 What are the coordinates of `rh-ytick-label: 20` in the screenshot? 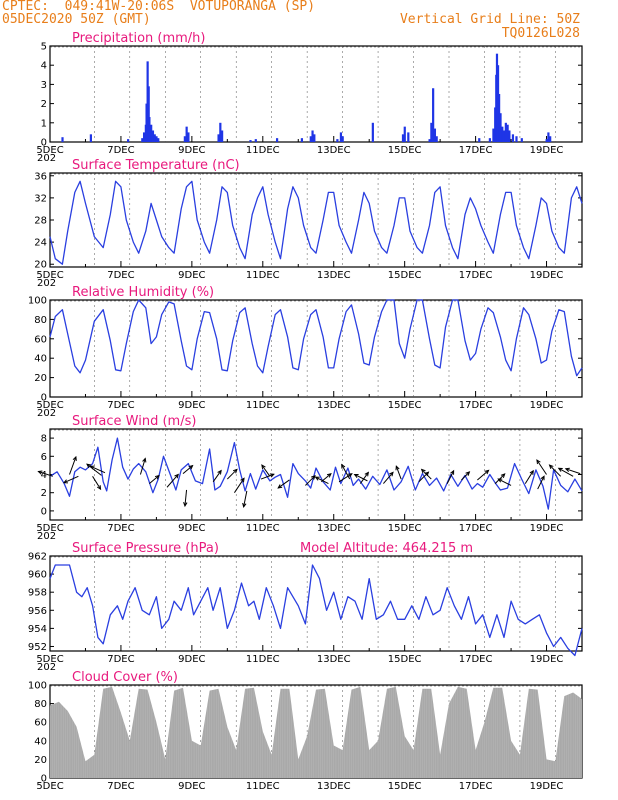 It's located at (40, 378).